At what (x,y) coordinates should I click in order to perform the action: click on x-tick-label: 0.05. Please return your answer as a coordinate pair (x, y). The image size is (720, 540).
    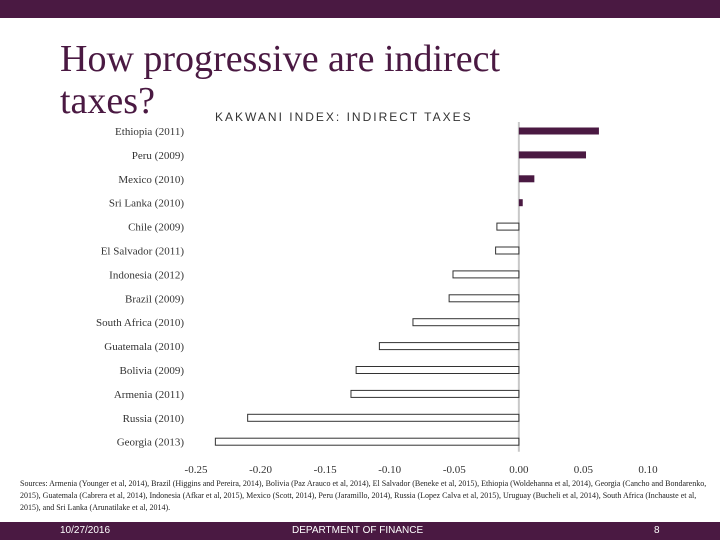
    Looking at the image, I should click on (584, 470).